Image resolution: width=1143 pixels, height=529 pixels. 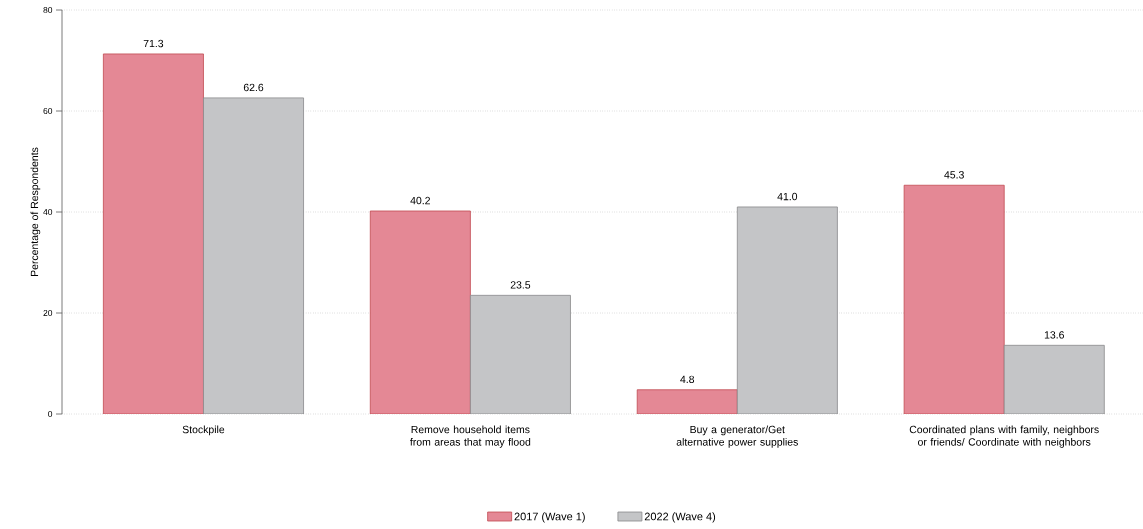 I want to click on data-label: 71.3, so click(x=153, y=43).